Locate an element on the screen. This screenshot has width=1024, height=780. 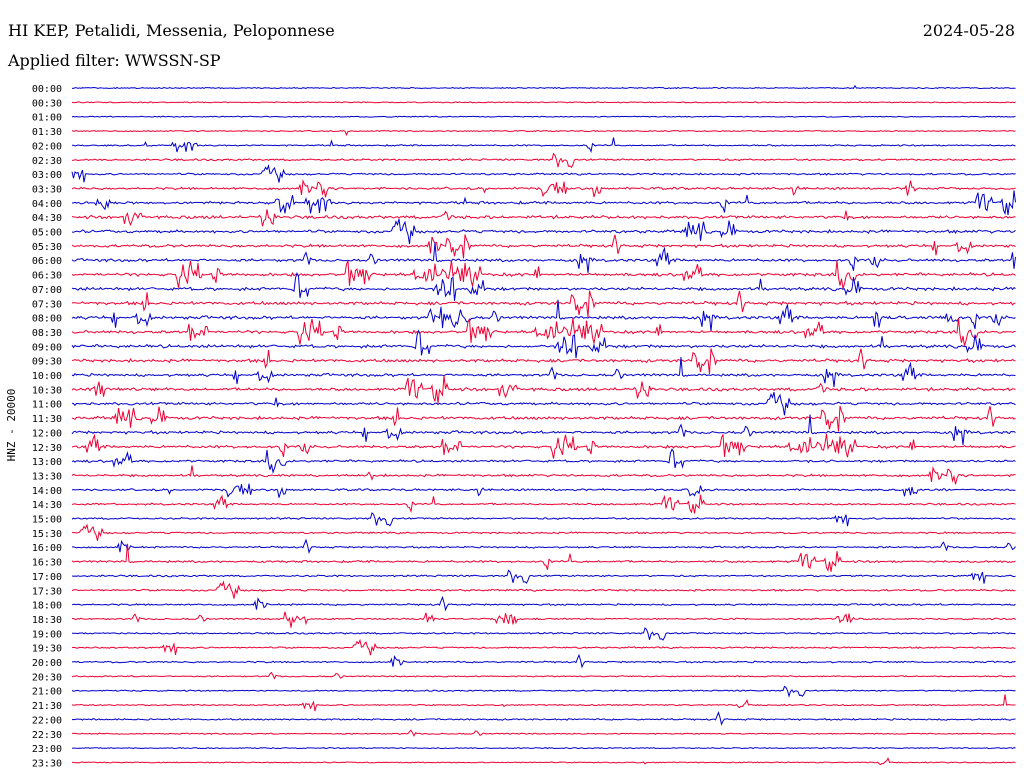
time-label: 16:00 is located at coordinates (47, 548).